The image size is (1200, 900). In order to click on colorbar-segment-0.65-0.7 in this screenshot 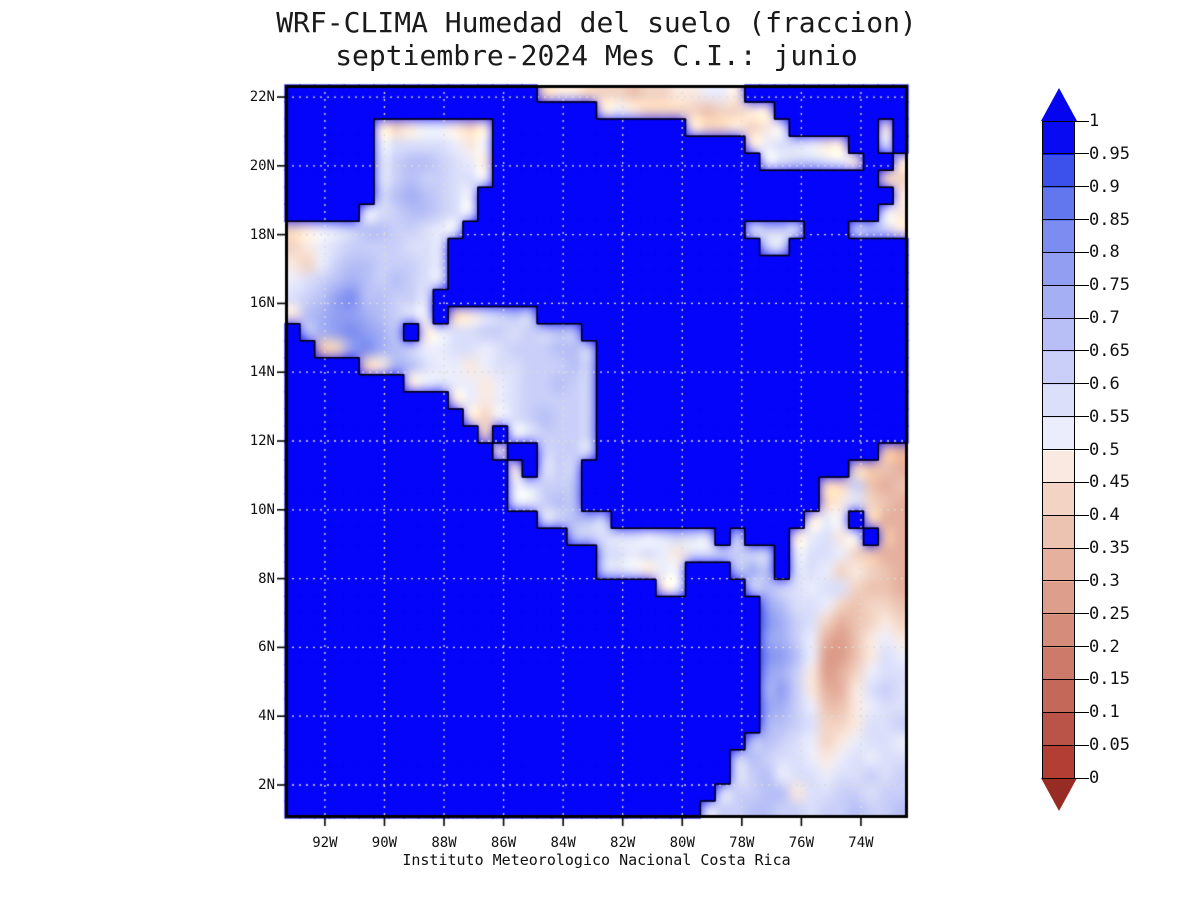, I will do `click(1058, 335)`.